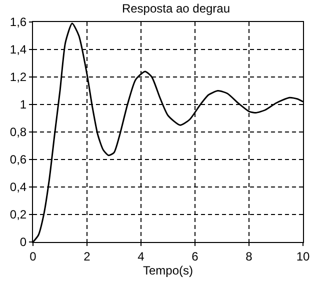 This screenshot has width=320, height=284. What do you see at coordinates (33, 256) in the screenshot?
I see `x-tick-label: 0` at bounding box center [33, 256].